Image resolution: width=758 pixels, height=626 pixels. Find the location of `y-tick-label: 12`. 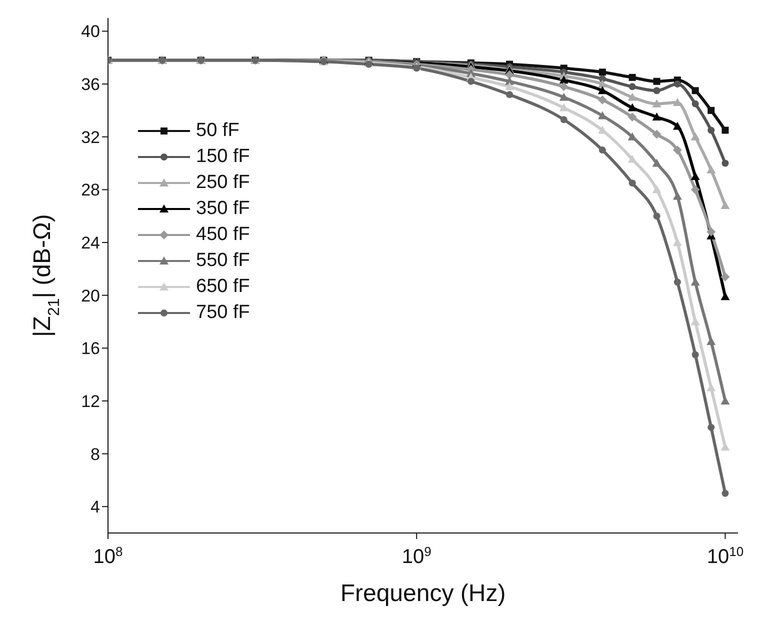

y-tick-label: 12 is located at coordinates (90, 401).